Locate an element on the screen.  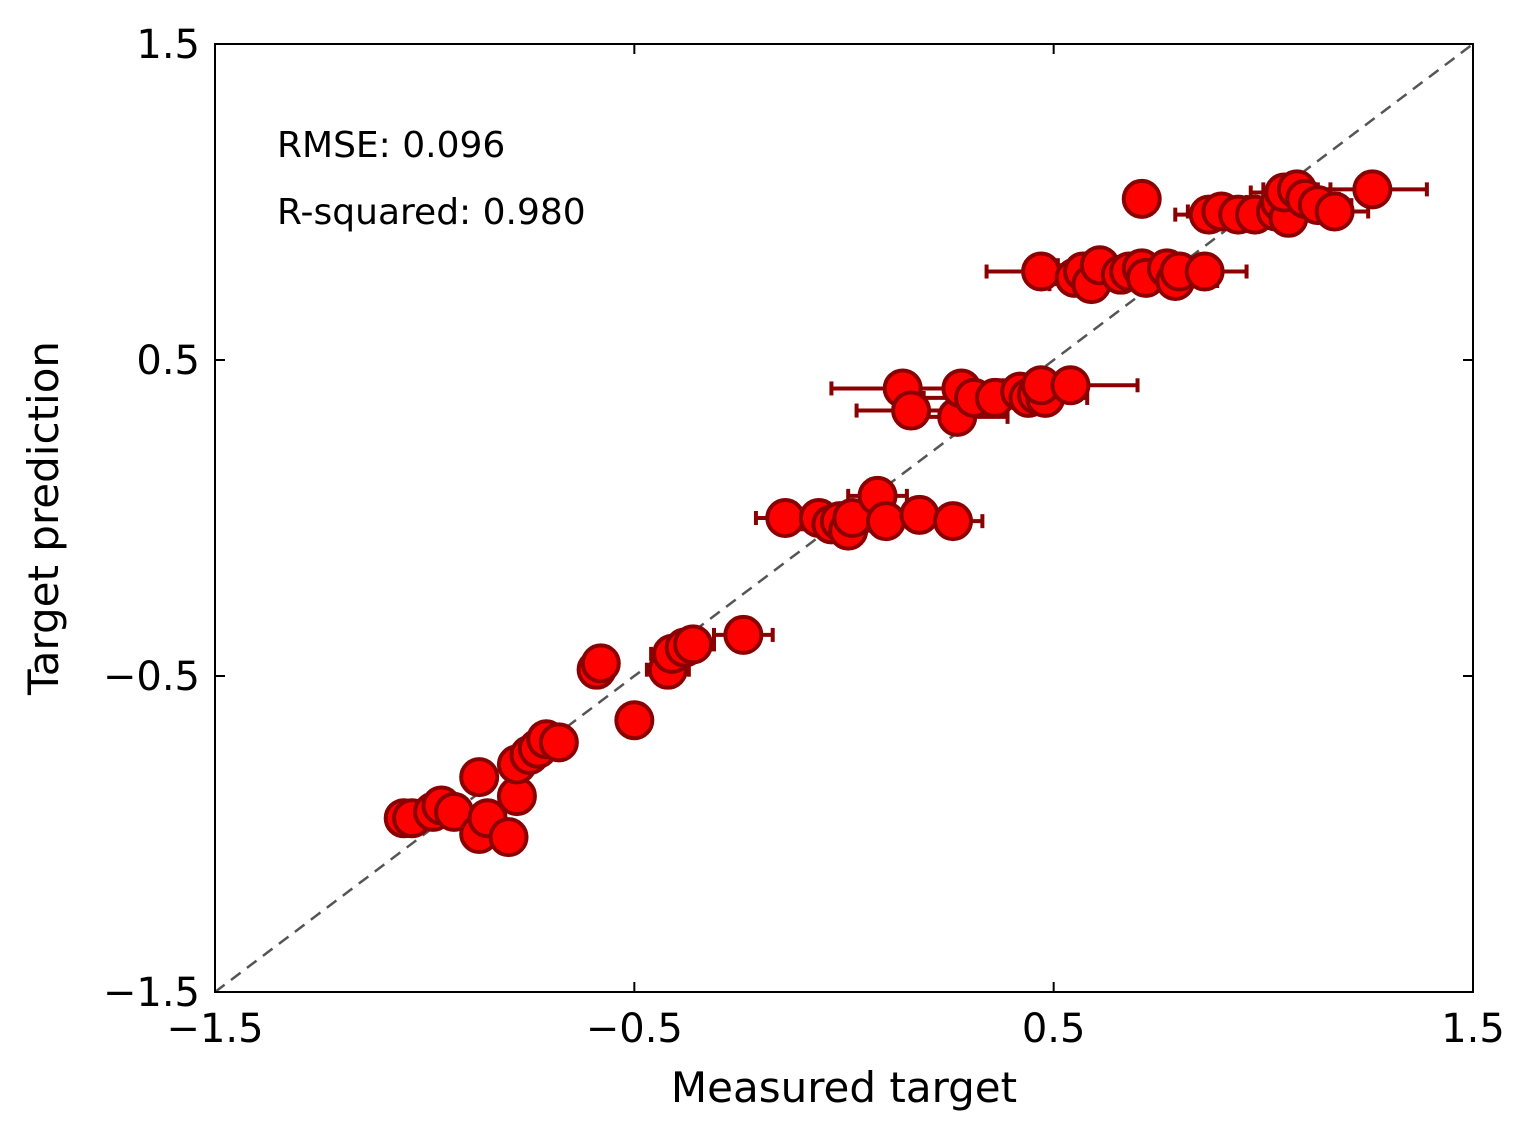
y-tick-label: −1.5 is located at coordinates (151, 993).